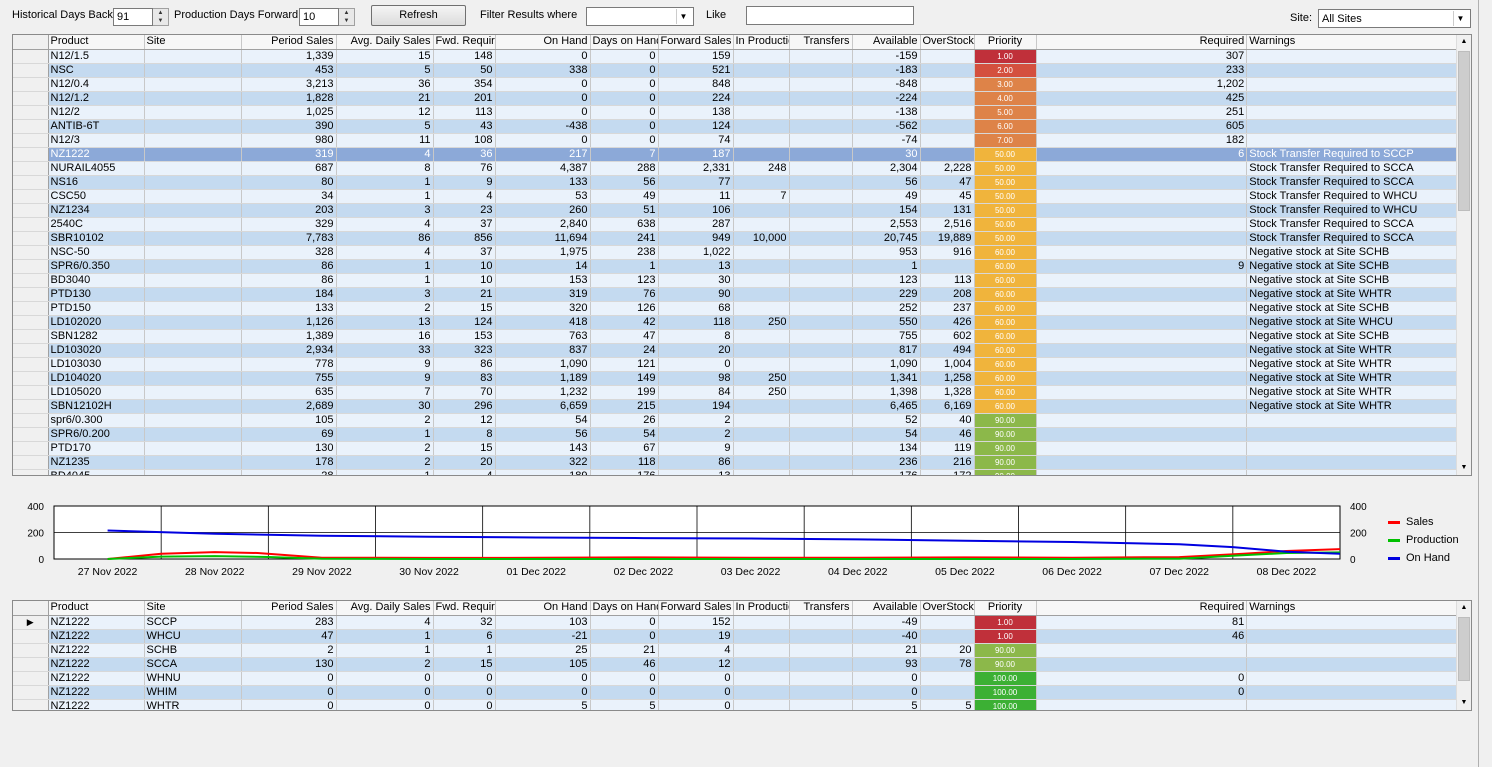 Image resolution: width=1492 pixels, height=767 pixels. I want to click on table-row: NZ1222 WHTR 0 0 0 5 5 0 5 5 100.00, so click(735, 704).